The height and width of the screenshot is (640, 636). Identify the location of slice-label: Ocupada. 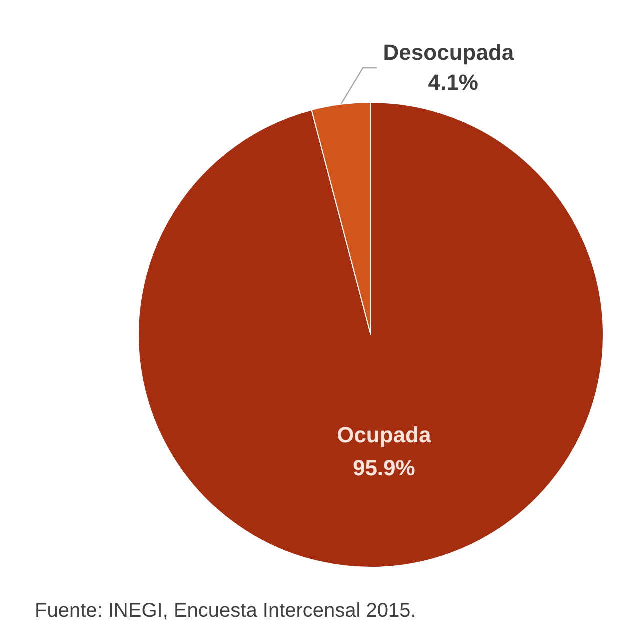
(384, 435).